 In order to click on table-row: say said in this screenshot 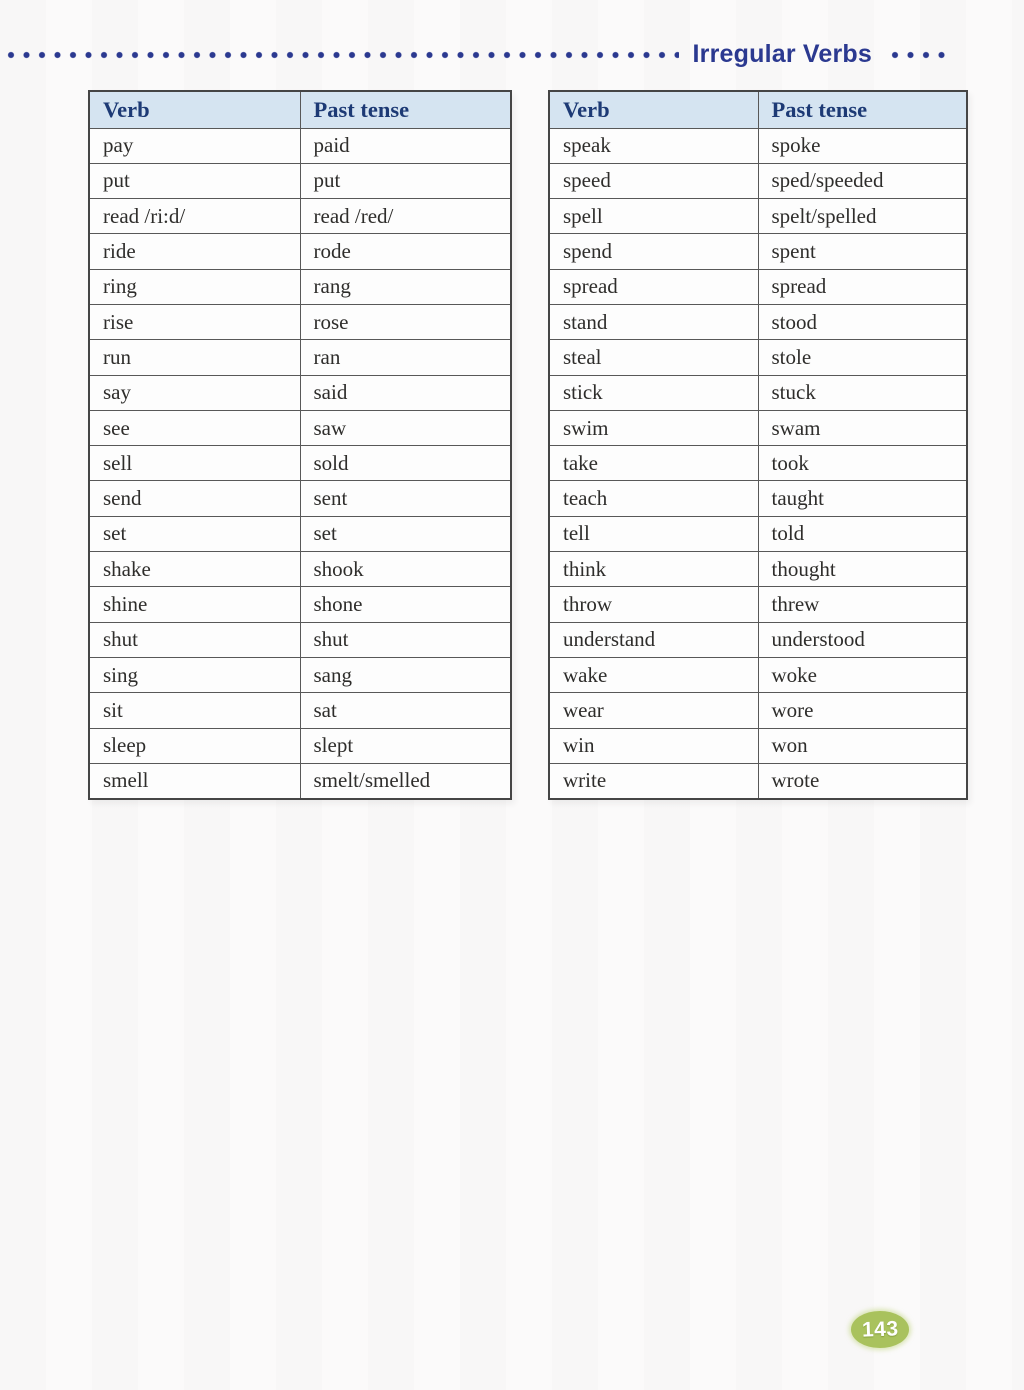, I will do `click(300, 392)`.